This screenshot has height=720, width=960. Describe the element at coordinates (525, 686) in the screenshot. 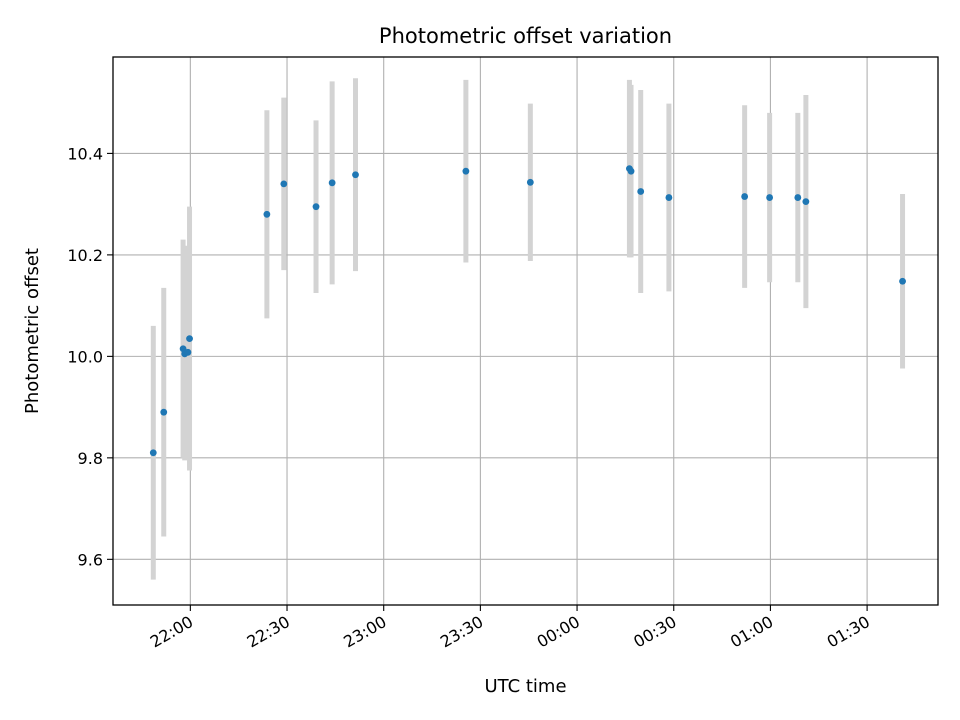

I see `x-axis-title: UTC time` at that location.